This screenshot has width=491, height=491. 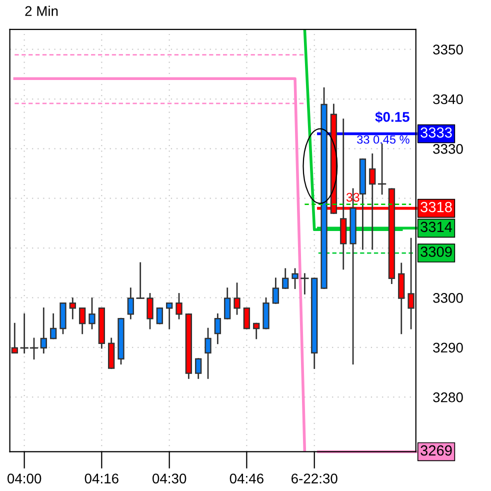 I want to click on ref-line-label: 3269, so click(x=436, y=450).